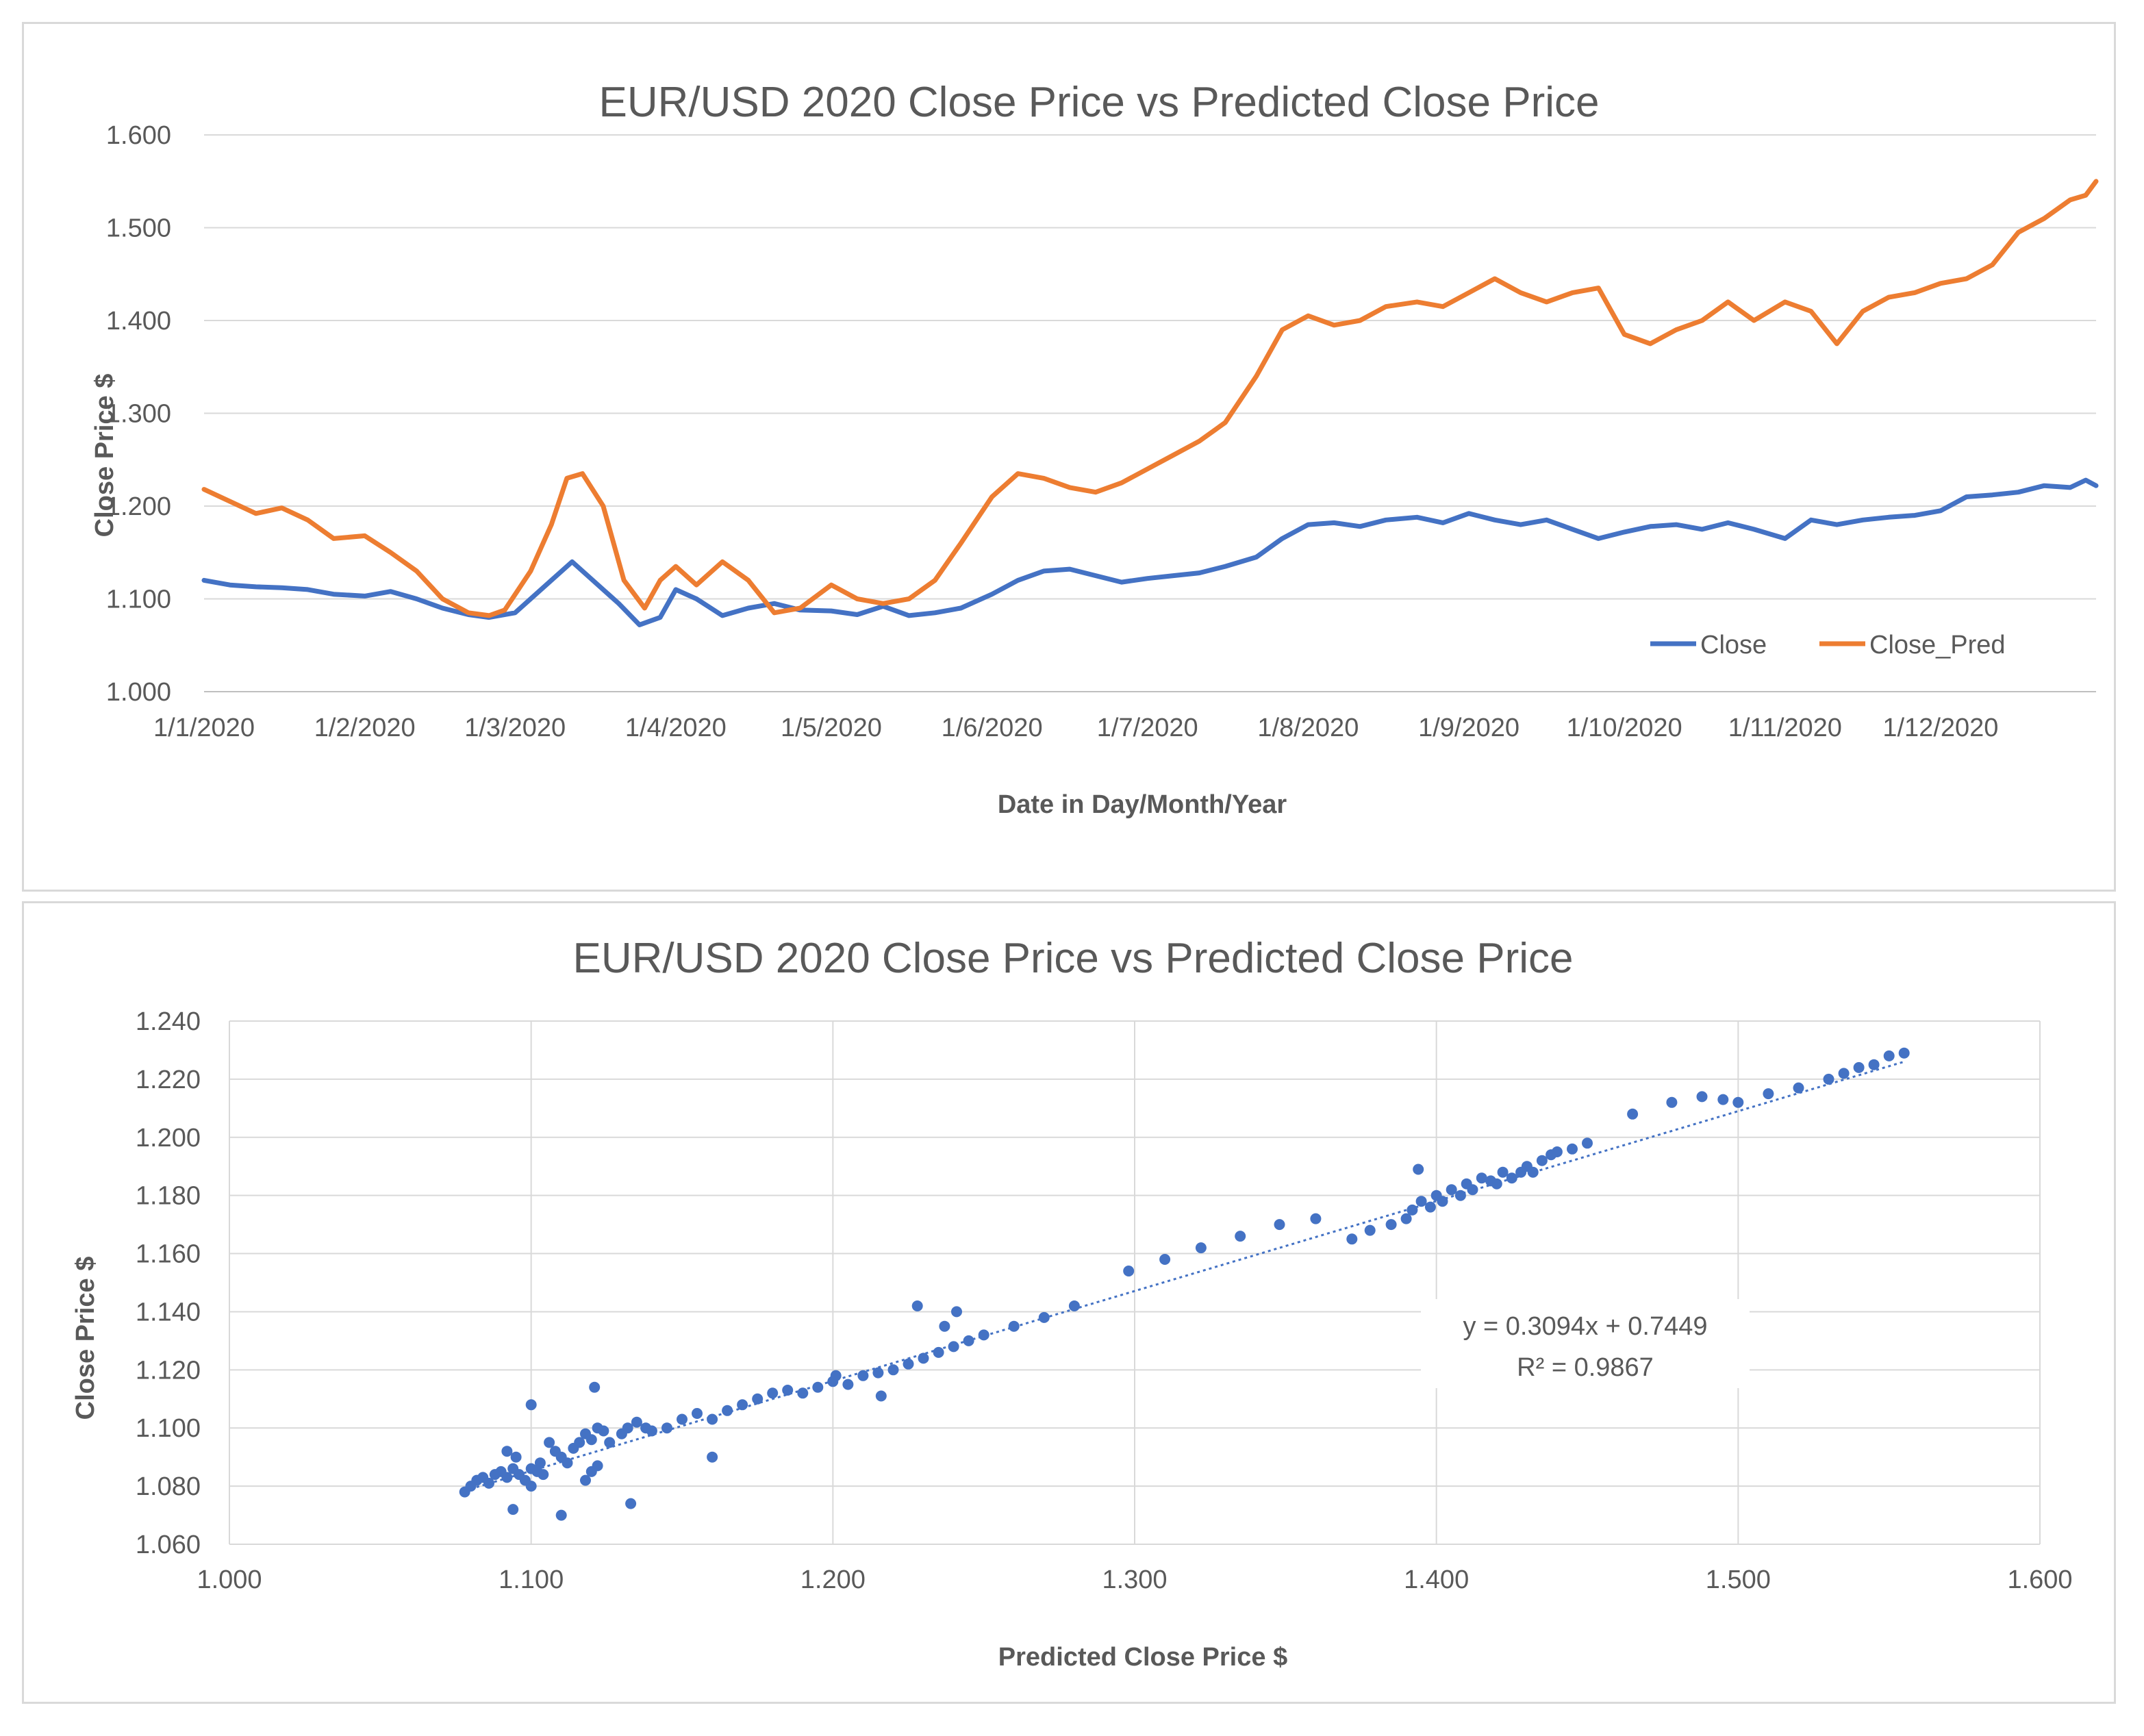 This screenshot has width=2144, height=1736. I want to click on y-tick-label: 1.240, so click(169, 1021).